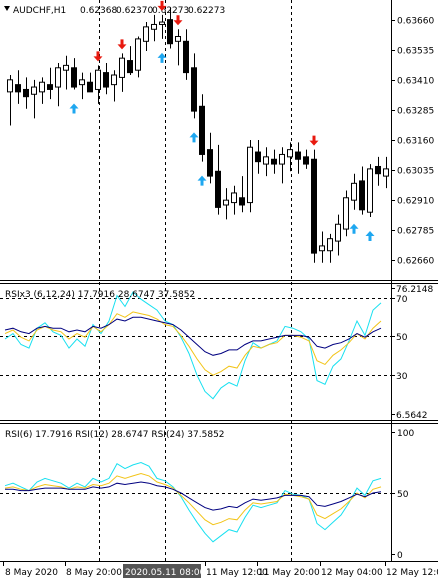  What do you see at coordinates (100, 295) in the screenshot?
I see `rsix3-panel-header: RSIx3 (6,12,24) 17.7916 28.6747 37.5852` at bounding box center [100, 295].